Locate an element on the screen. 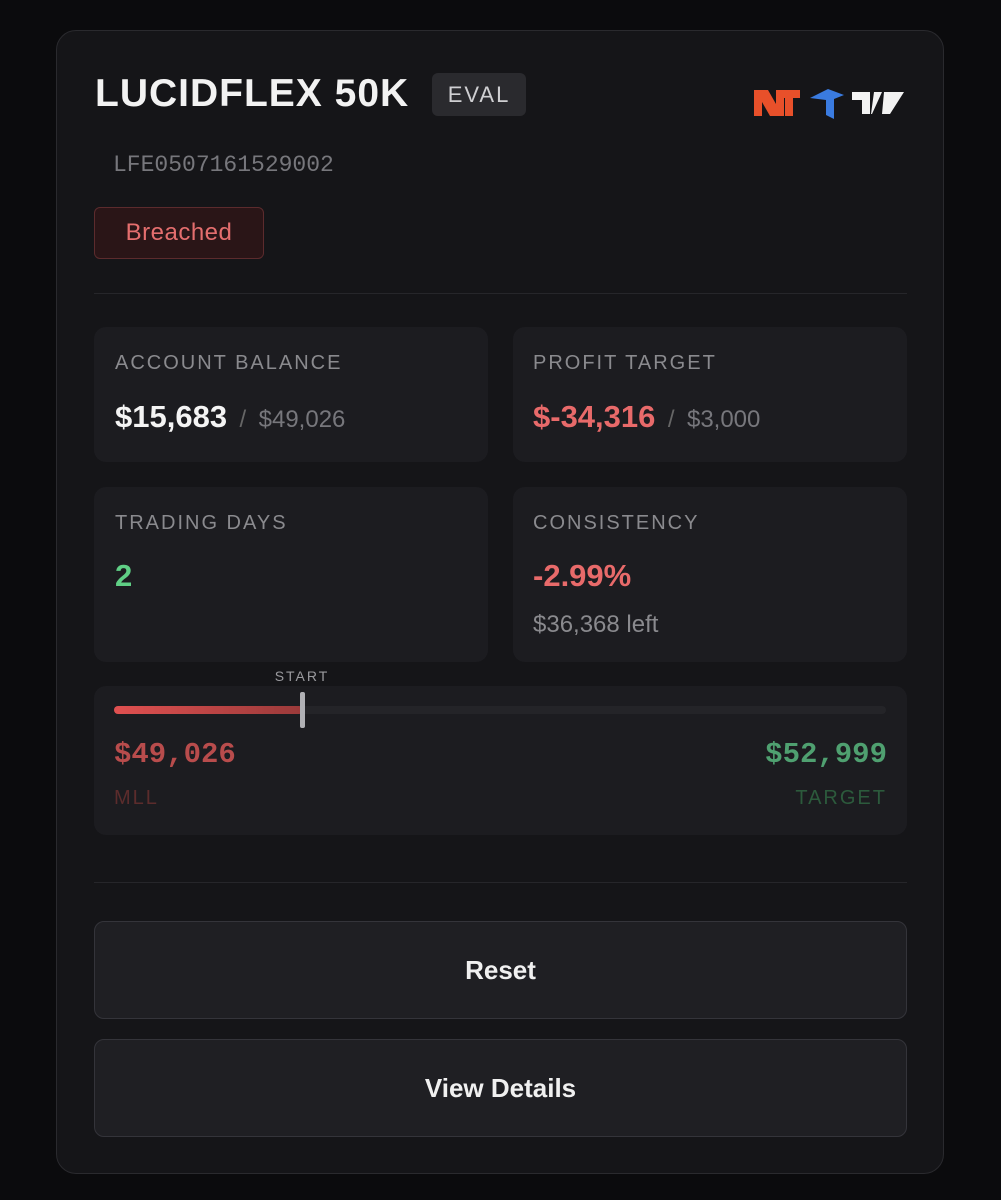 This screenshot has width=1001, height=1200. stat-limit: $49,026 is located at coordinates (302, 419).